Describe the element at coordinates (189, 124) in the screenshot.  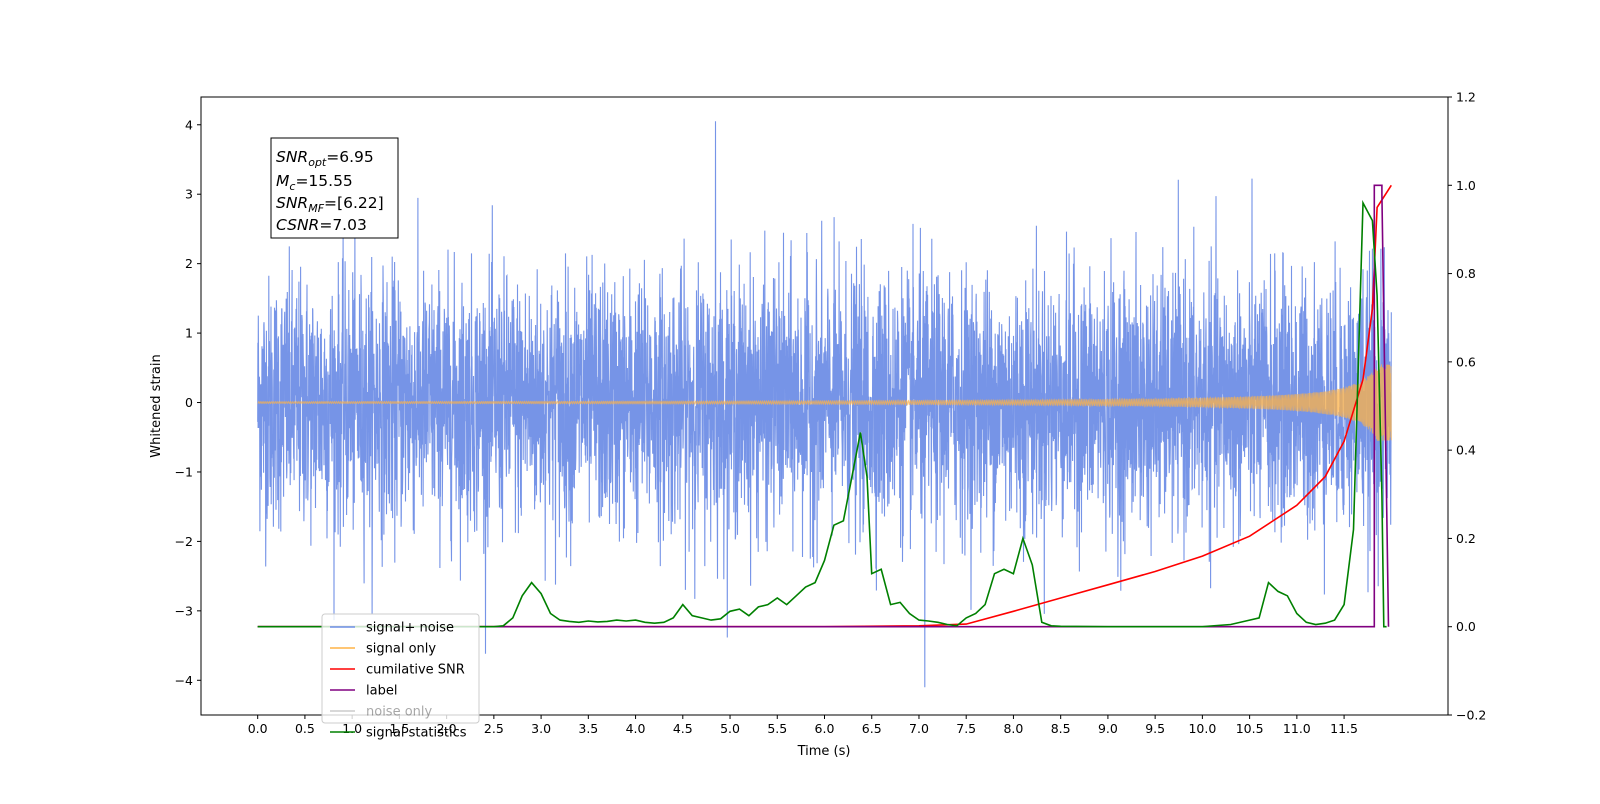
I see `y-left-tick-label: 4` at that location.